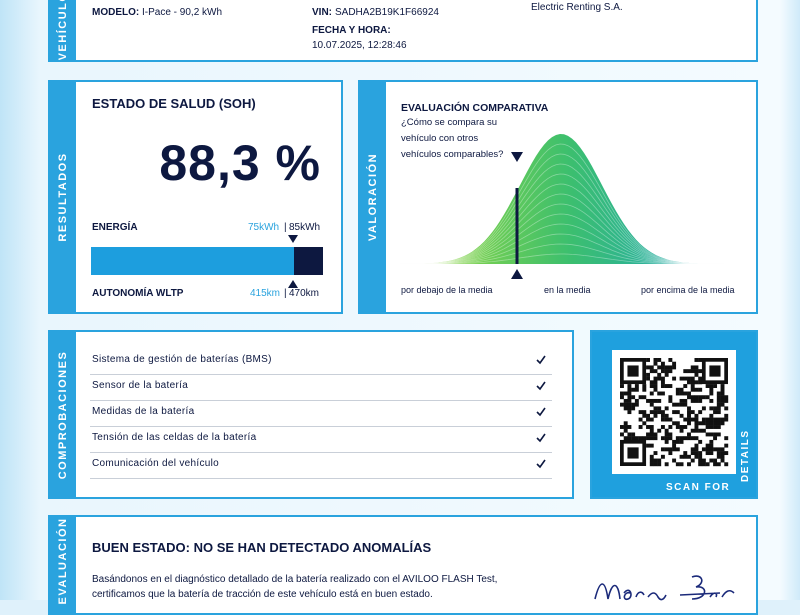 This screenshot has height=615, width=800. What do you see at coordinates (322, 12) in the screenshot?
I see `field-label: VIN:` at bounding box center [322, 12].